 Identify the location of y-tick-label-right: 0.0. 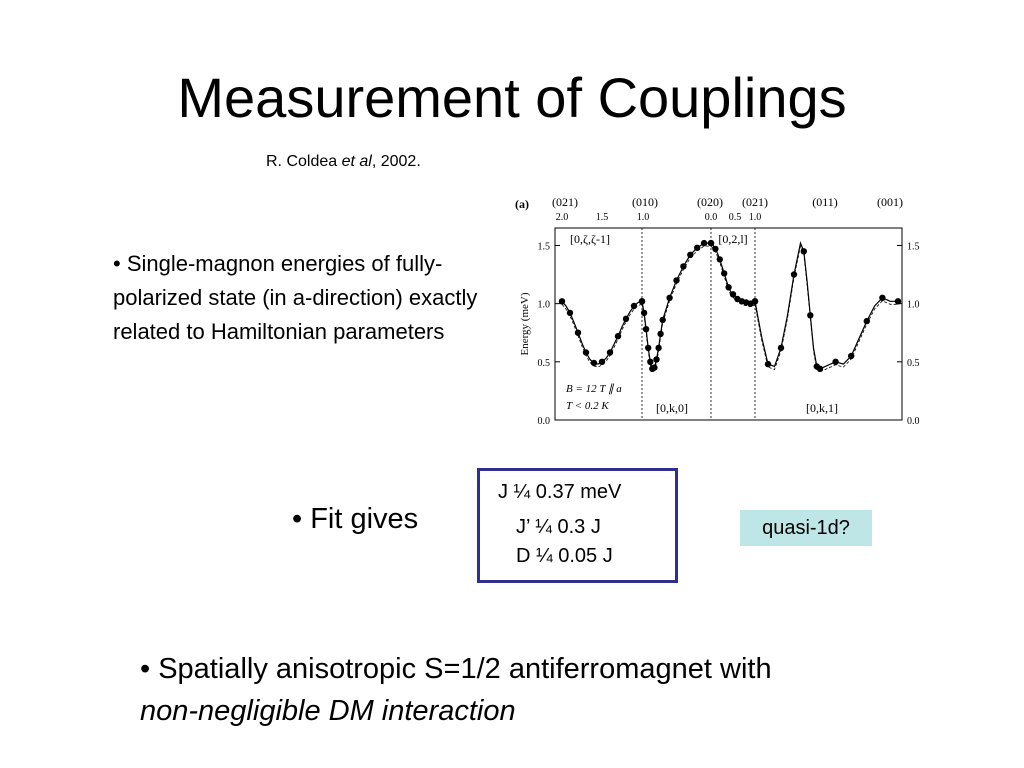
(913, 421).